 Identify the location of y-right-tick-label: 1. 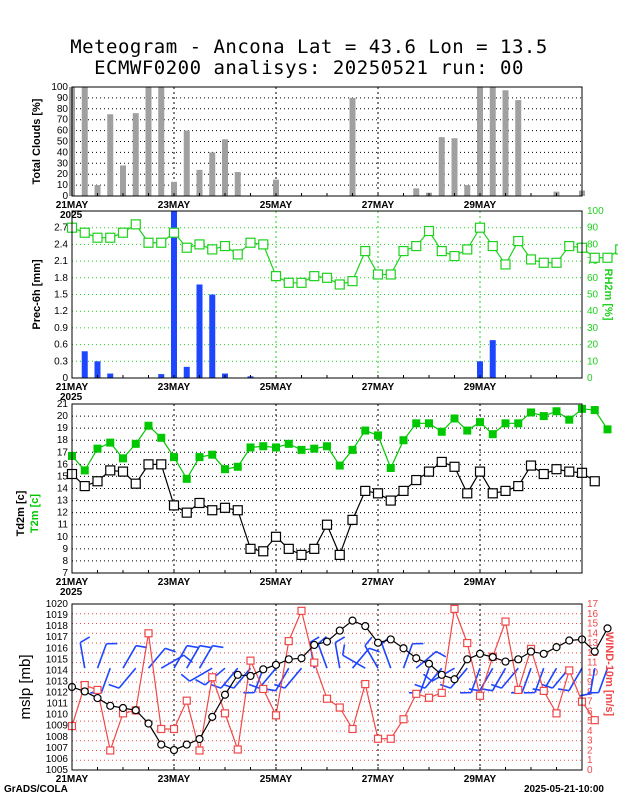
(590, 760).